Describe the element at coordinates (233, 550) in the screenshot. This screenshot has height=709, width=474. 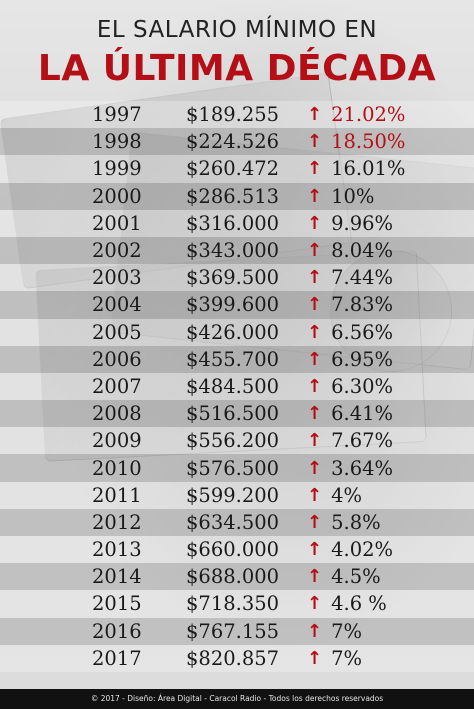
I see `salary-cell: $660.000` at that location.